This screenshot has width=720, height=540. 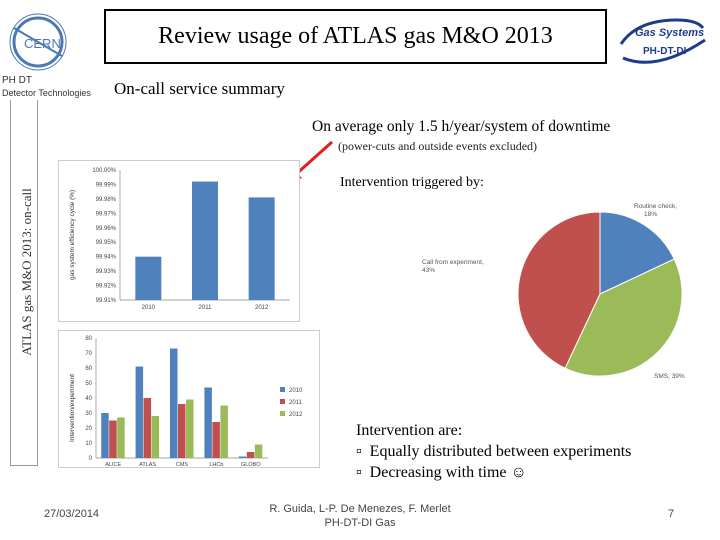 What do you see at coordinates (46, 55) in the screenshot?
I see `cern-logo: CERN PH DT Detector Technologies` at bounding box center [46, 55].